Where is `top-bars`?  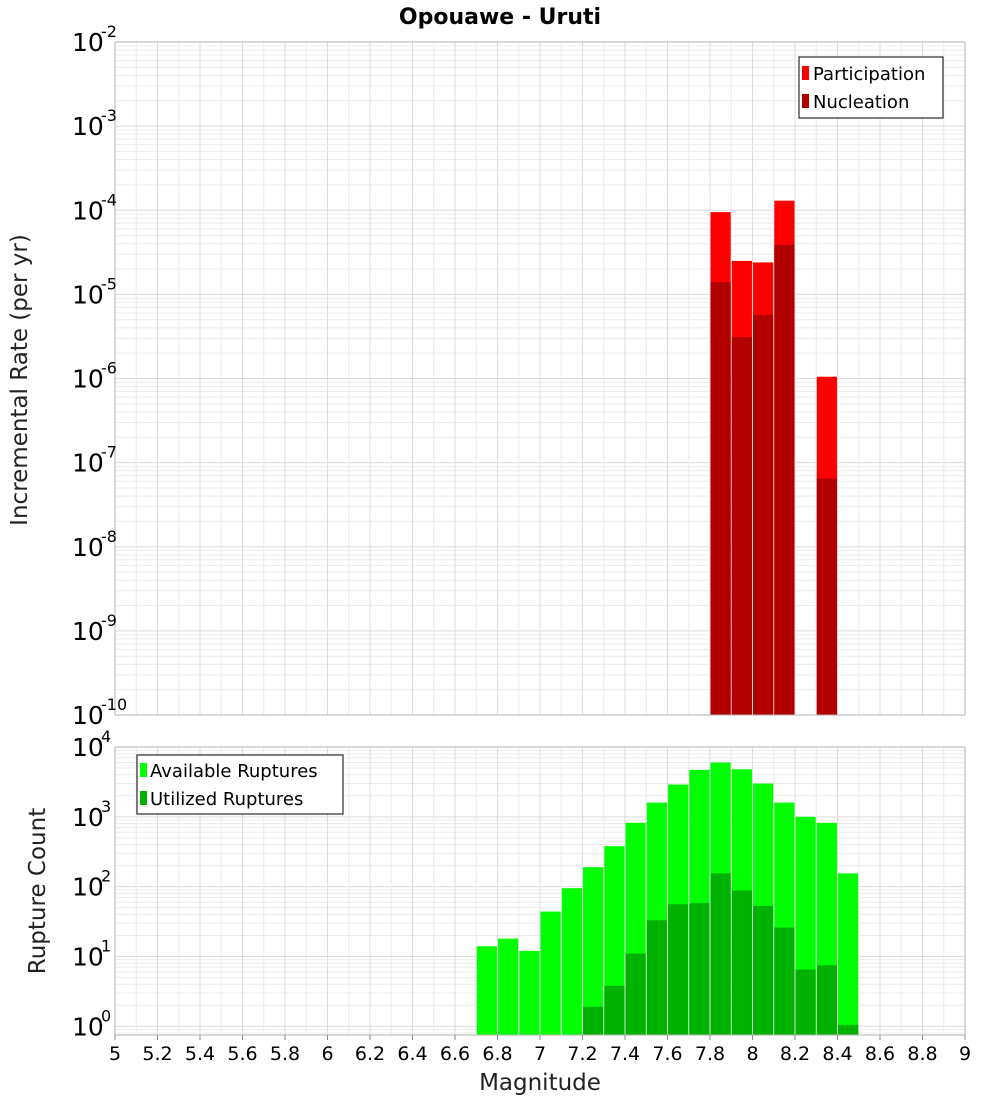 top-bars is located at coordinates (773, 458).